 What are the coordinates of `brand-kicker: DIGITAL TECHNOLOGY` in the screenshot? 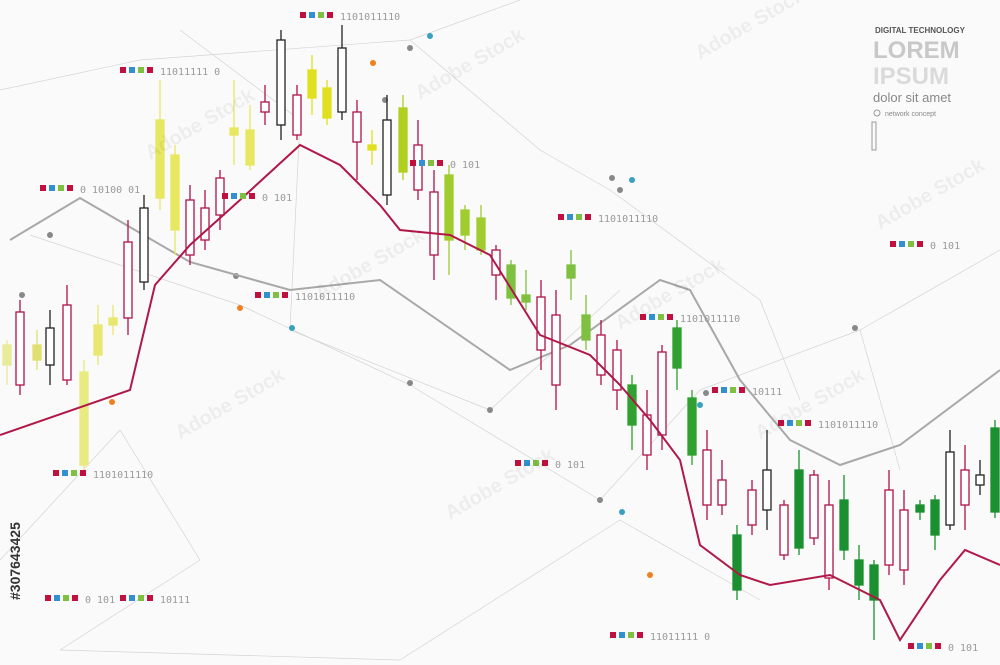 It's located at (920, 30).